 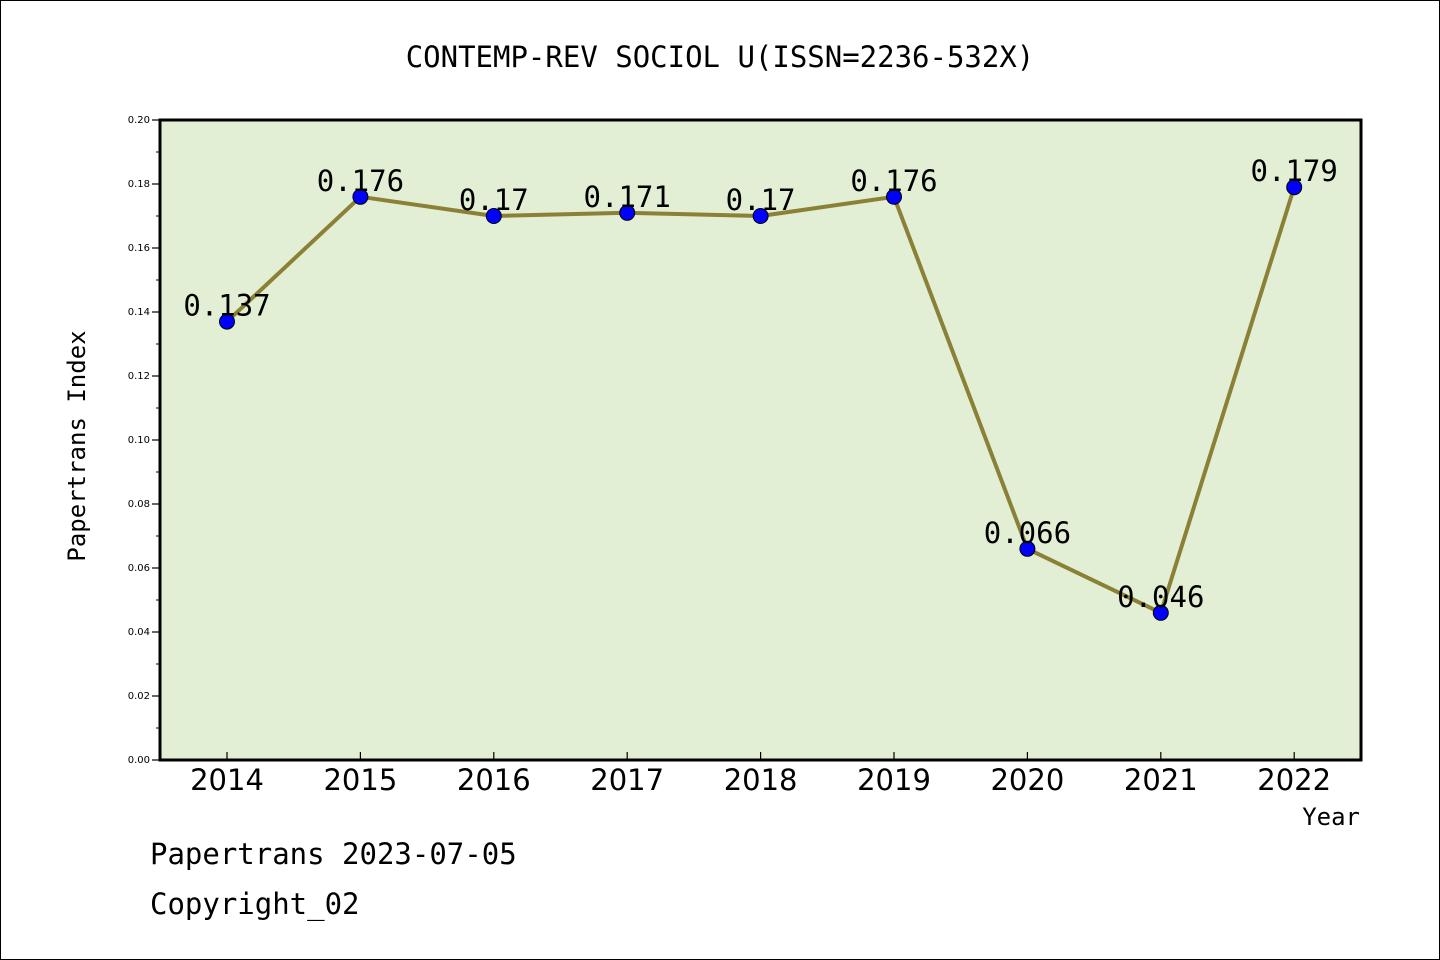 I want to click on y-tick-label: 0.14, so click(x=139, y=312).